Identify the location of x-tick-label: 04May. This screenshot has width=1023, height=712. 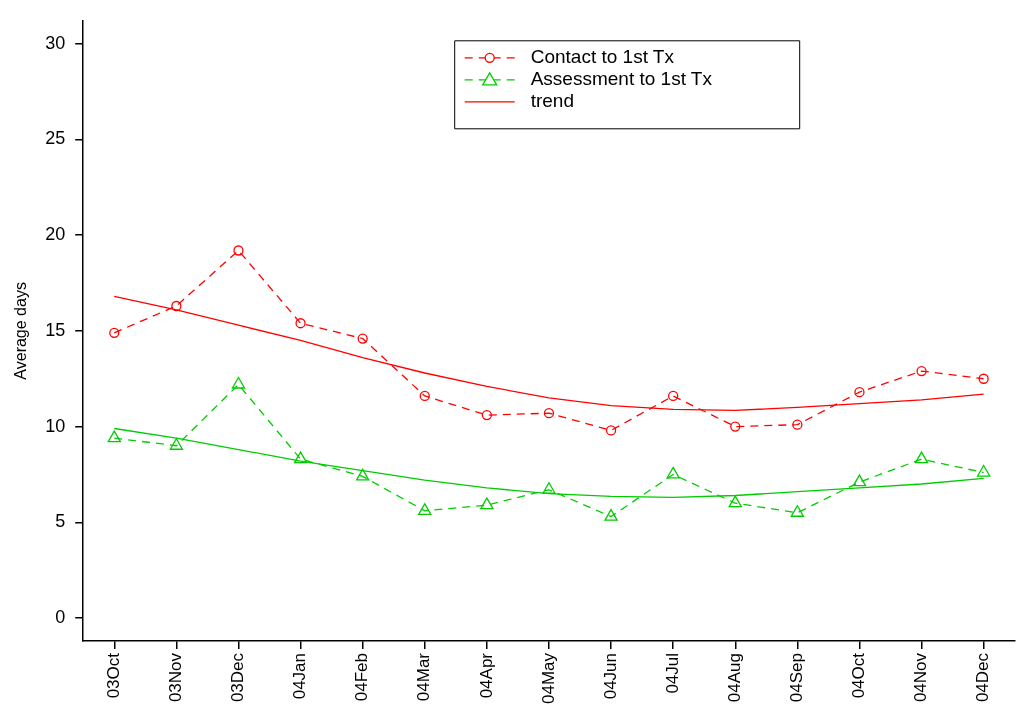
(548, 678).